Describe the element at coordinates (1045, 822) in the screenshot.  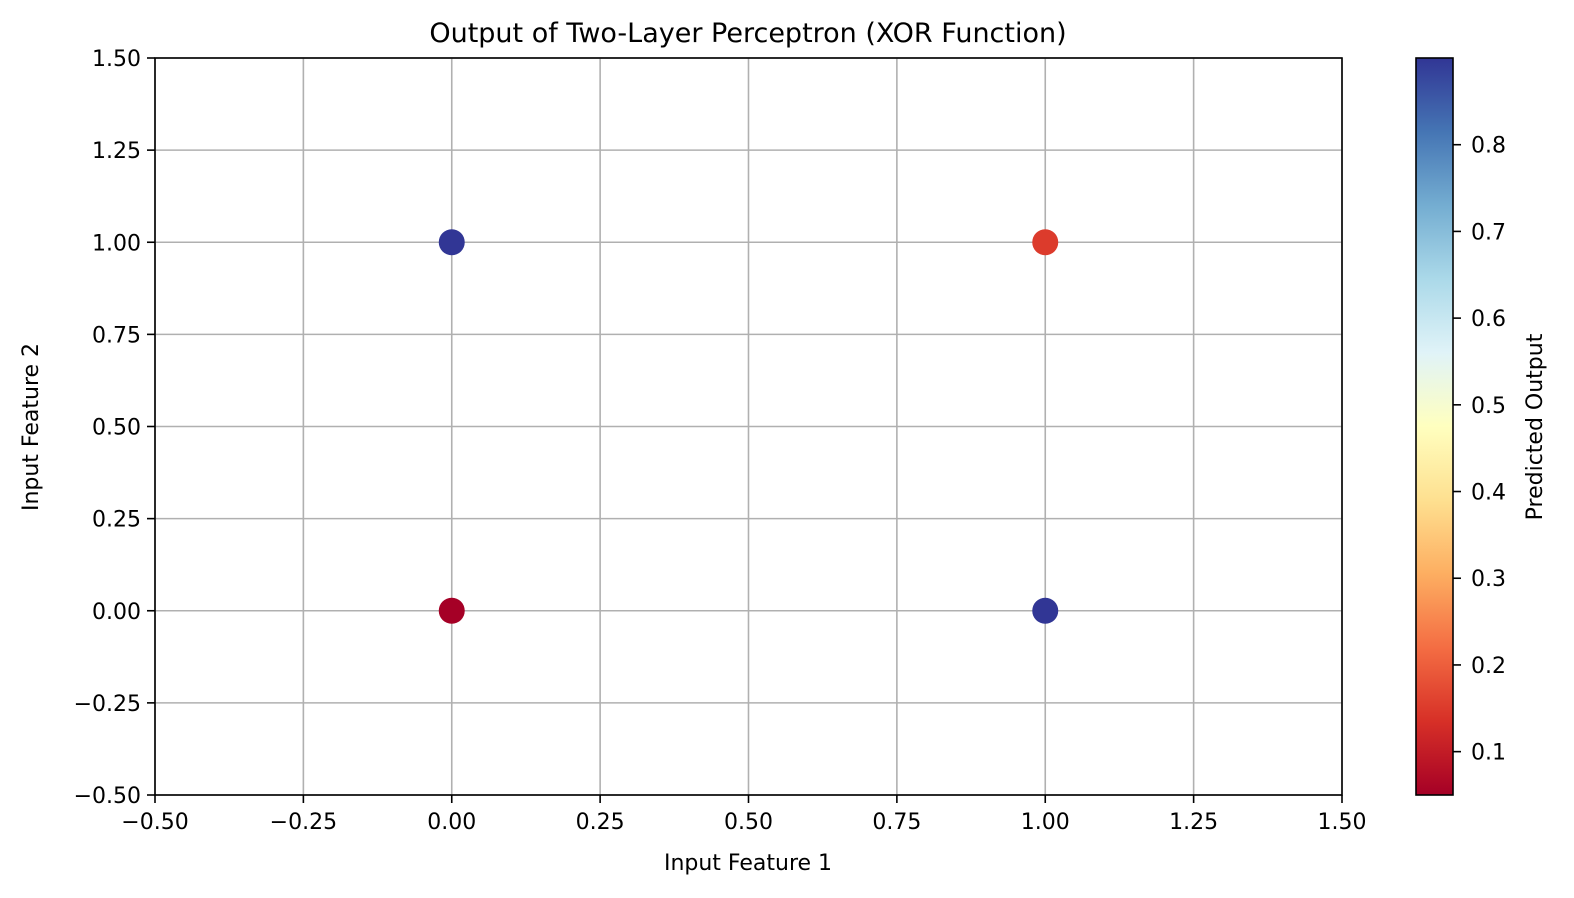
I see `x-tick-label: 1.00` at that location.